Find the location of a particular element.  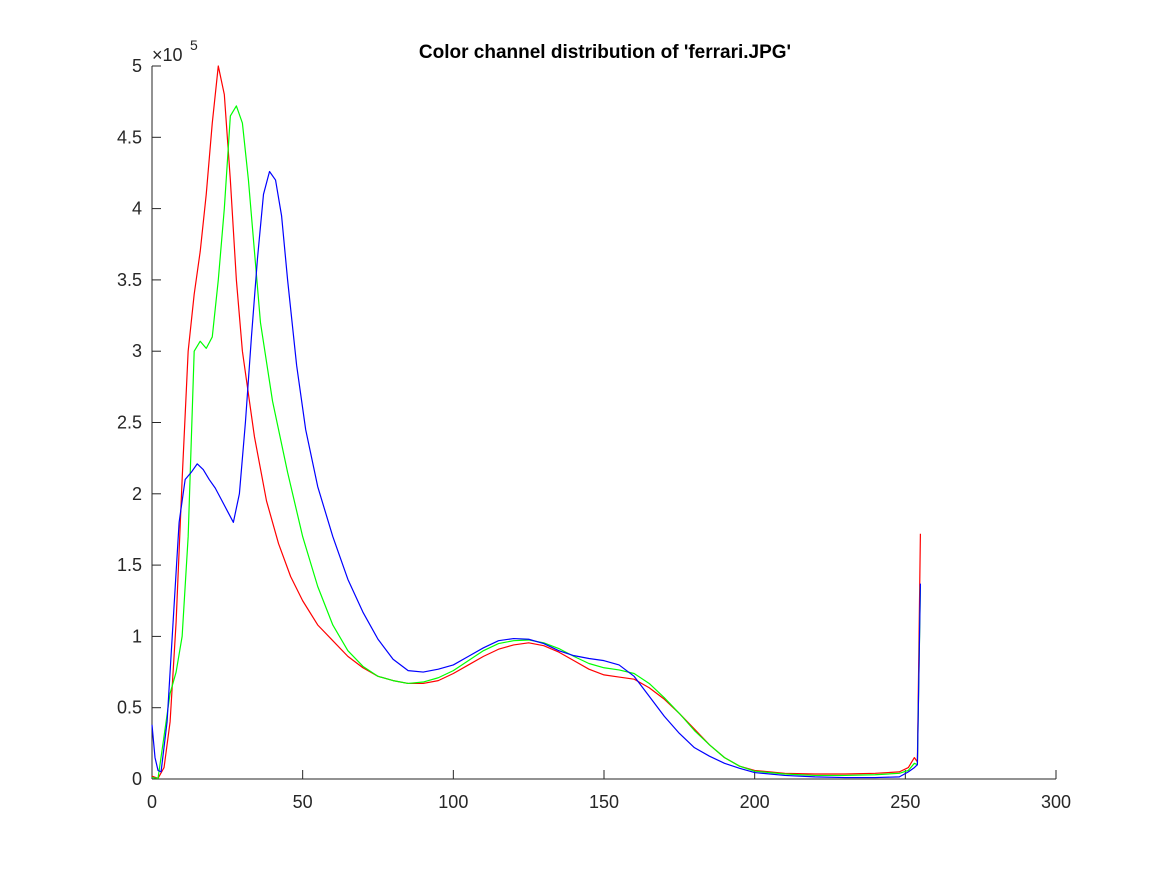

y-tick-label: 2 is located at coordinates (137, 494).